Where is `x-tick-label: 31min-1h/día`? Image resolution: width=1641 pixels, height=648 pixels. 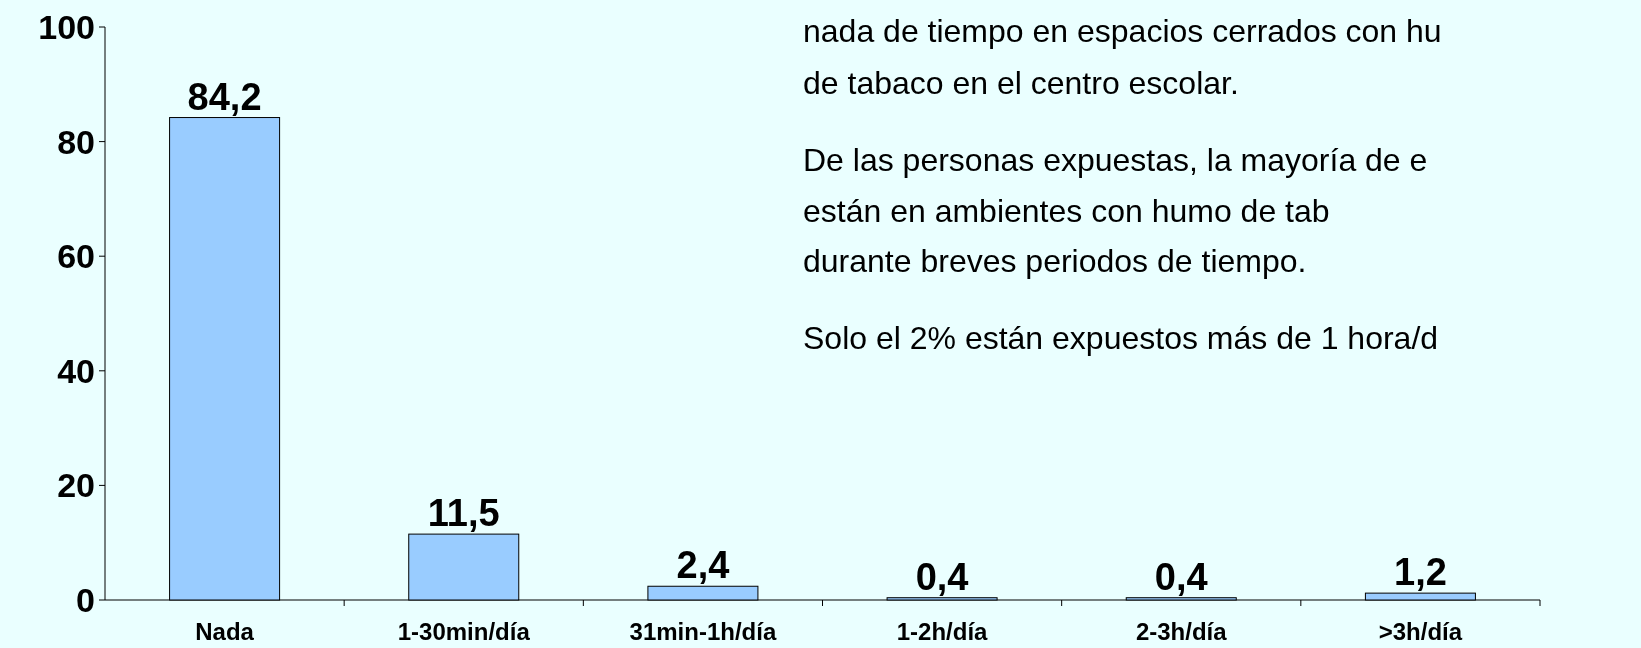 x-tick-label: 31min-1h/día is located at coordinates (703, 631).